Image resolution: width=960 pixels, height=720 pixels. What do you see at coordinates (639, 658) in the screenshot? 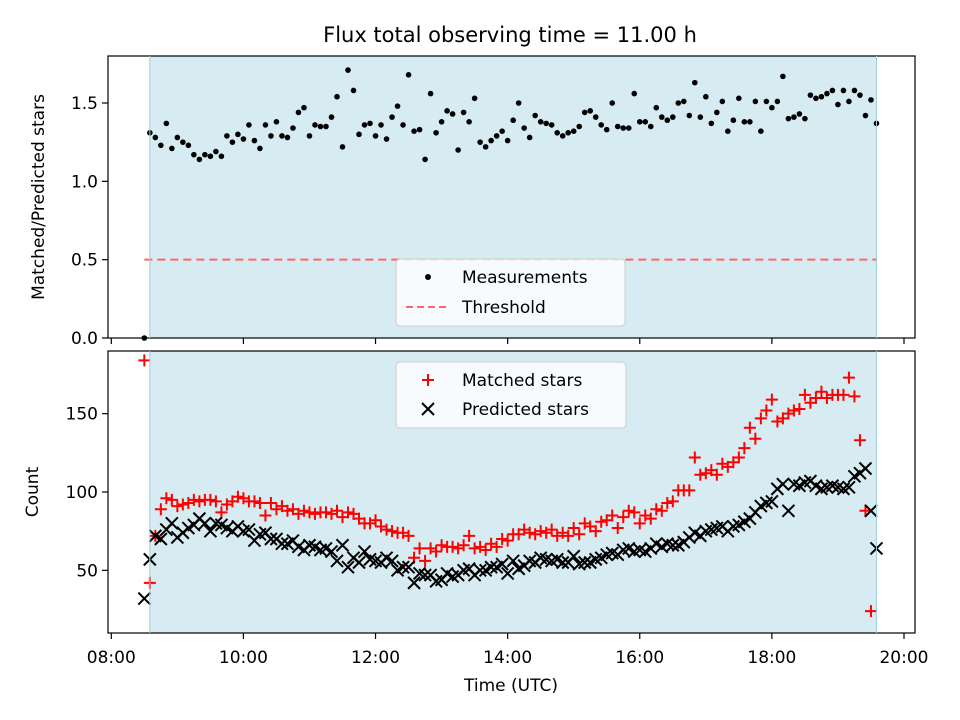
I see `bottom-x-tick-label: 16:00` at bounding box center [639, 658].